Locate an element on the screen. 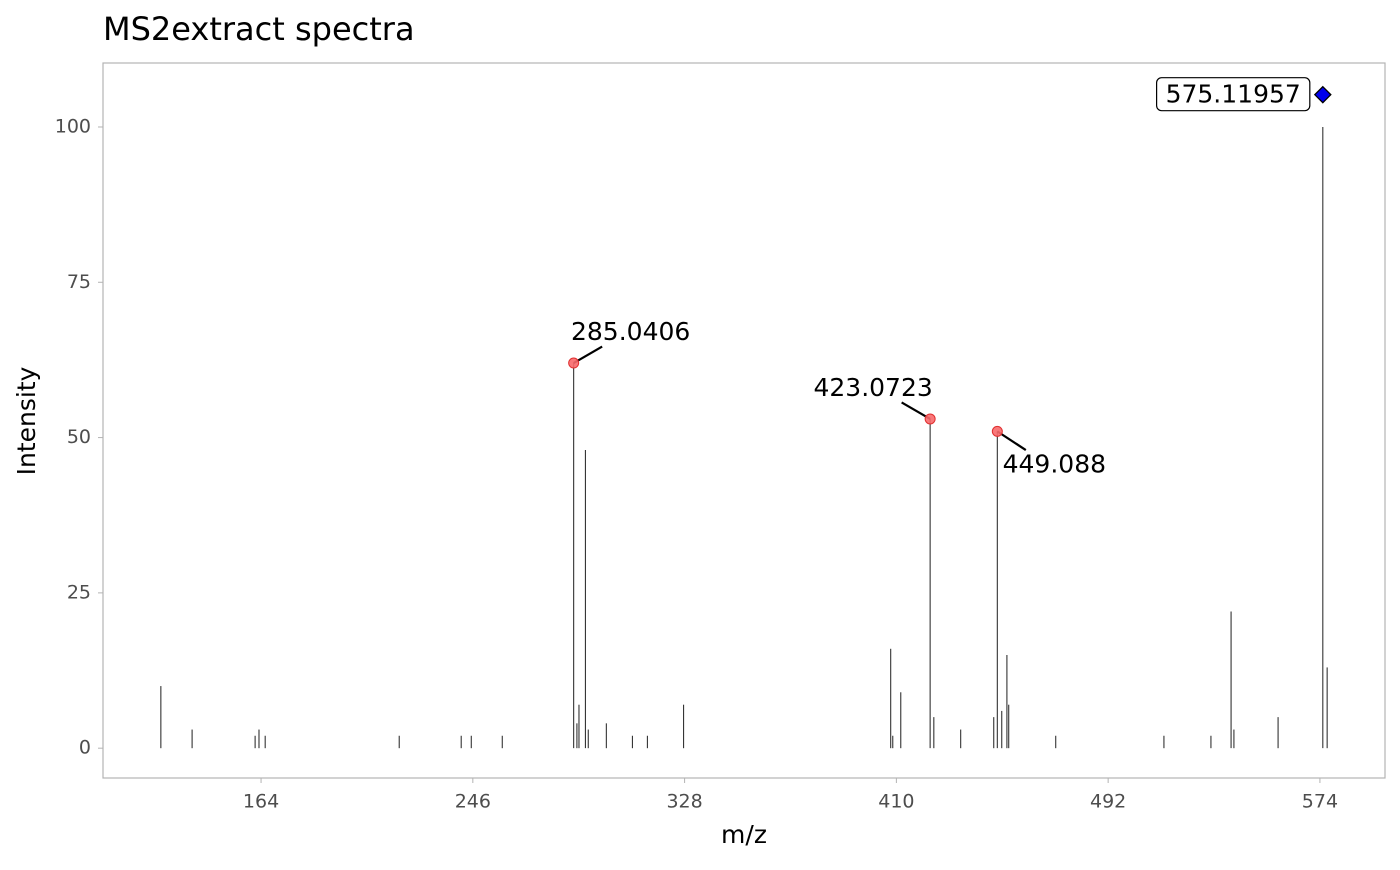 The height and width of the screenshot is (870, 1400). x-tick-label: 164 is located at coordinates (261, 802).